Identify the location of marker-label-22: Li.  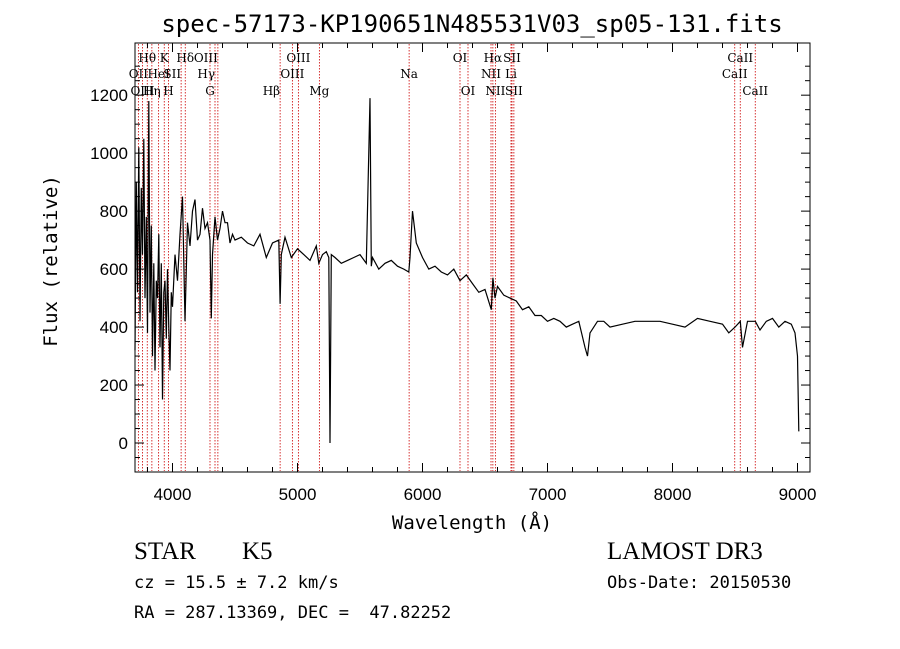
(511, 74).